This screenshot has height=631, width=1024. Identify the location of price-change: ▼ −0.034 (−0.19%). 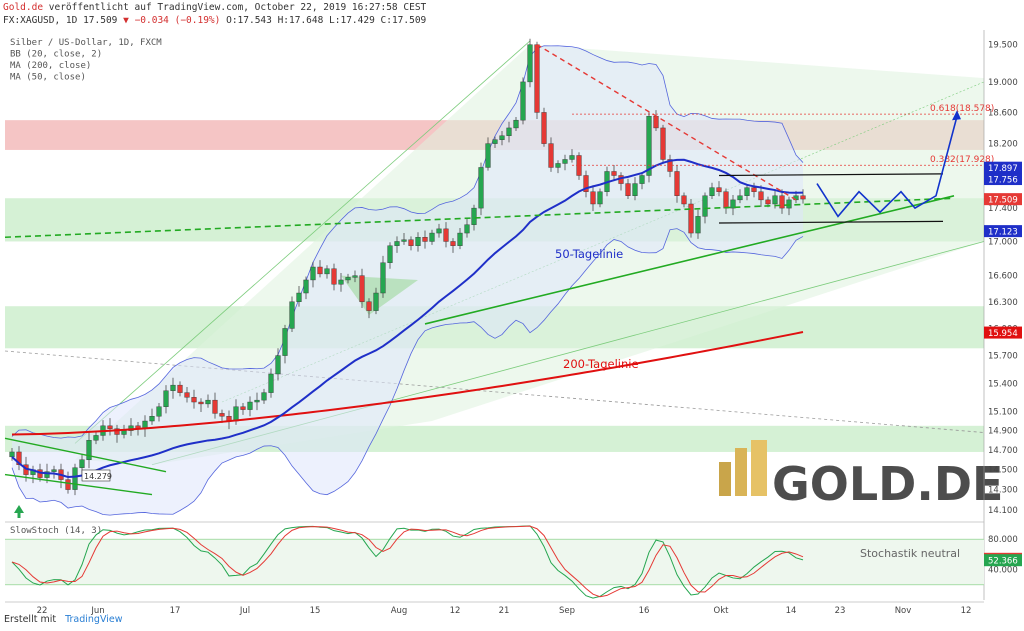
(172, 20).